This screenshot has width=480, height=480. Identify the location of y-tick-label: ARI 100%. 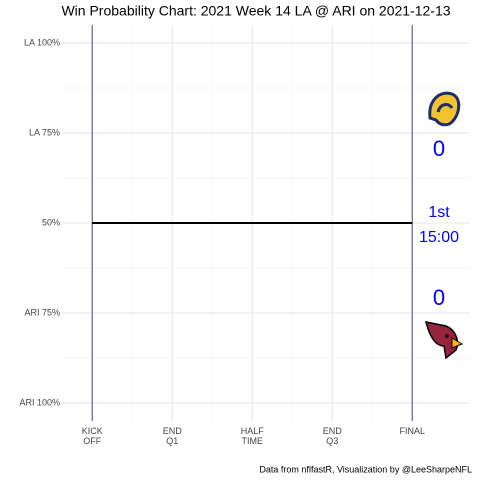
(39, 402).